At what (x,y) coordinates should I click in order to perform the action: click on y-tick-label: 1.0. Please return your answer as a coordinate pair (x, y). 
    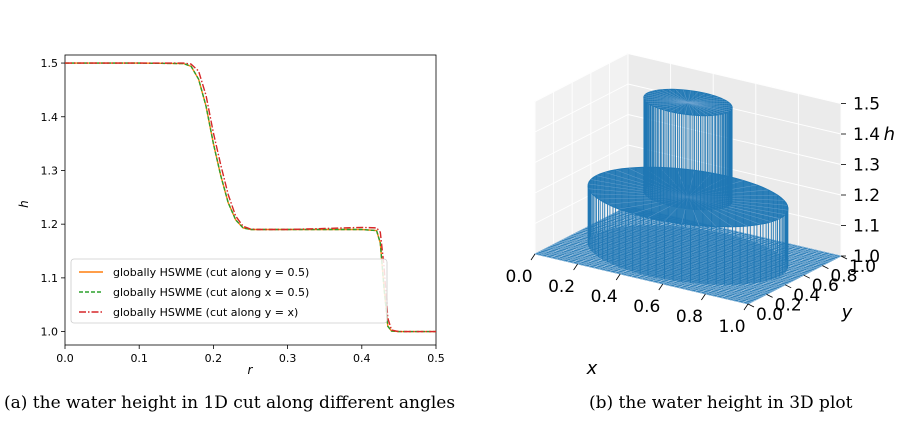
    Looking at the image, I should click on (50, 332).